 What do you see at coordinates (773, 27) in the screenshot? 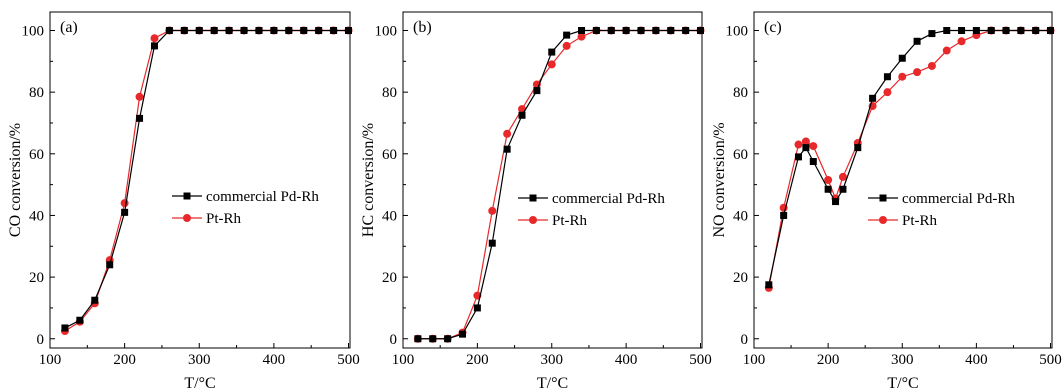
I see `panel-label: (c)` at bounding box center [773, 27].